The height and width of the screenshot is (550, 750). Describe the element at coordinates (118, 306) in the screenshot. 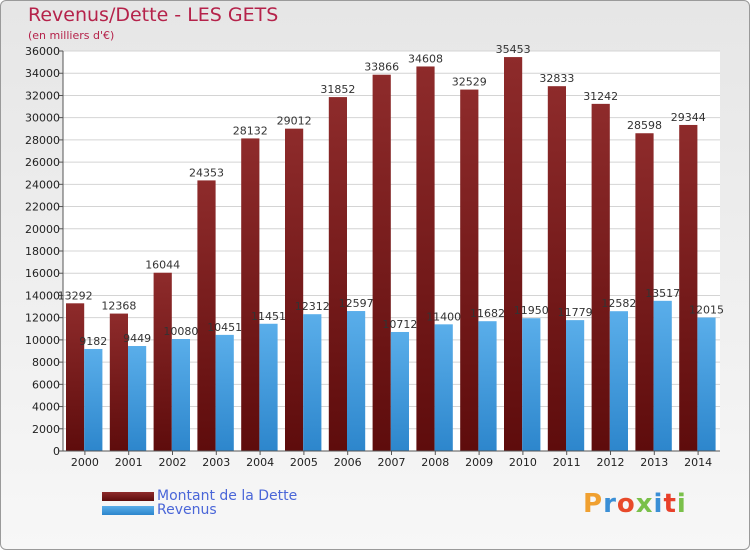

I see `data-label-dette: 12368` at that location.